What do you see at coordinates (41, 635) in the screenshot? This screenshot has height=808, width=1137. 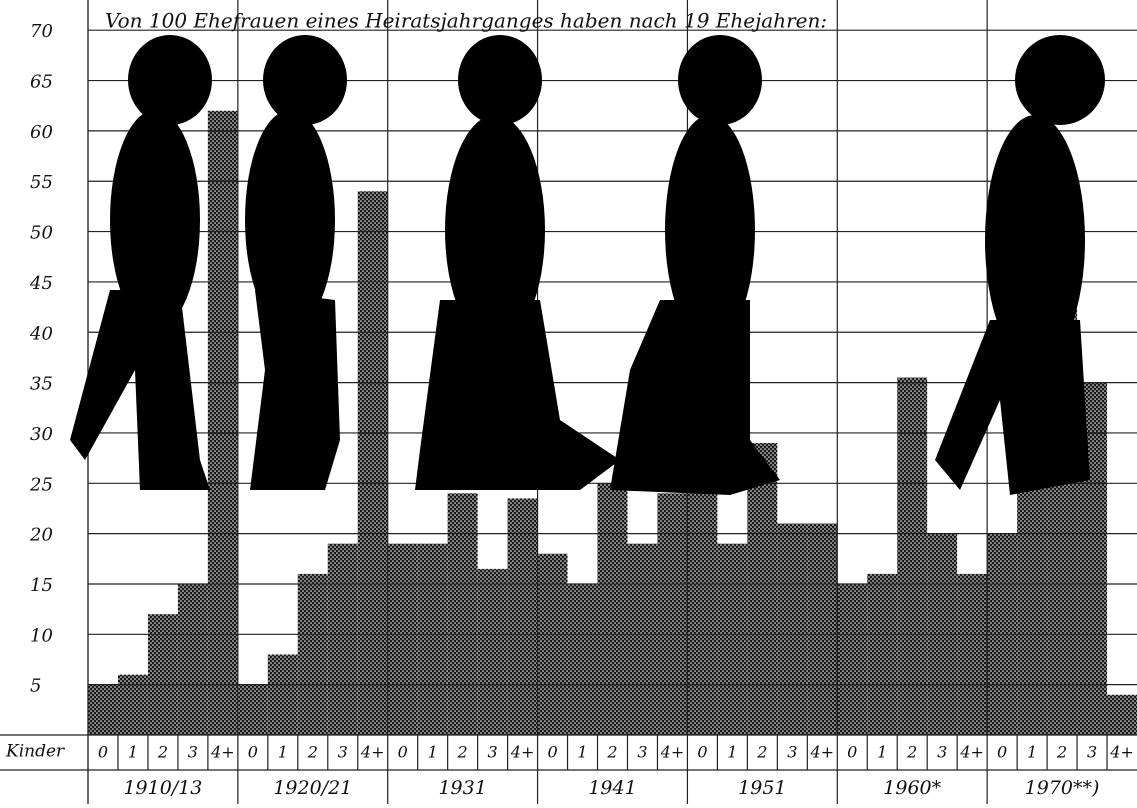 I see `y-tick-label: 10` at bounding box center [41, 635].